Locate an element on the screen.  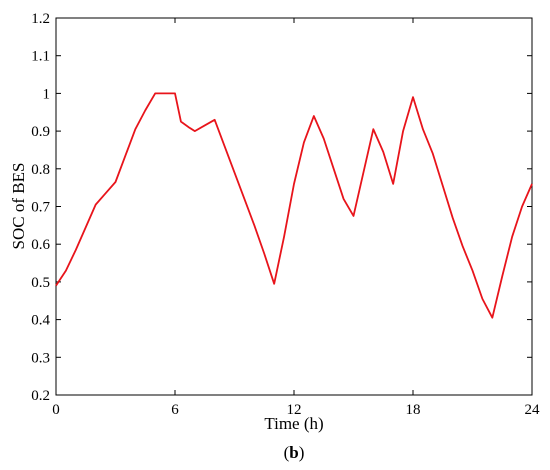
y-tick-label: 1 is located at coordinates (47, 94).